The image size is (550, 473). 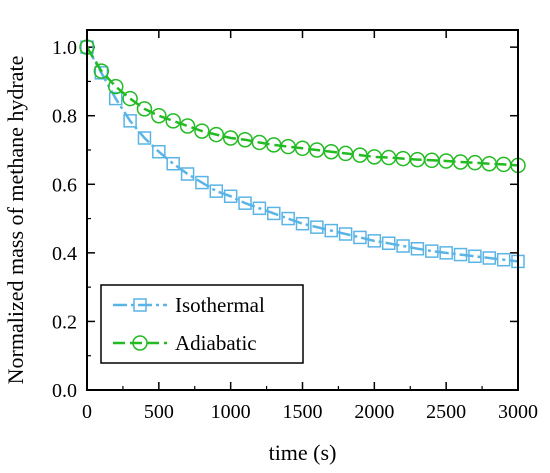 I want to click on legend-marker-isothermal, so click(x=140, y=305).